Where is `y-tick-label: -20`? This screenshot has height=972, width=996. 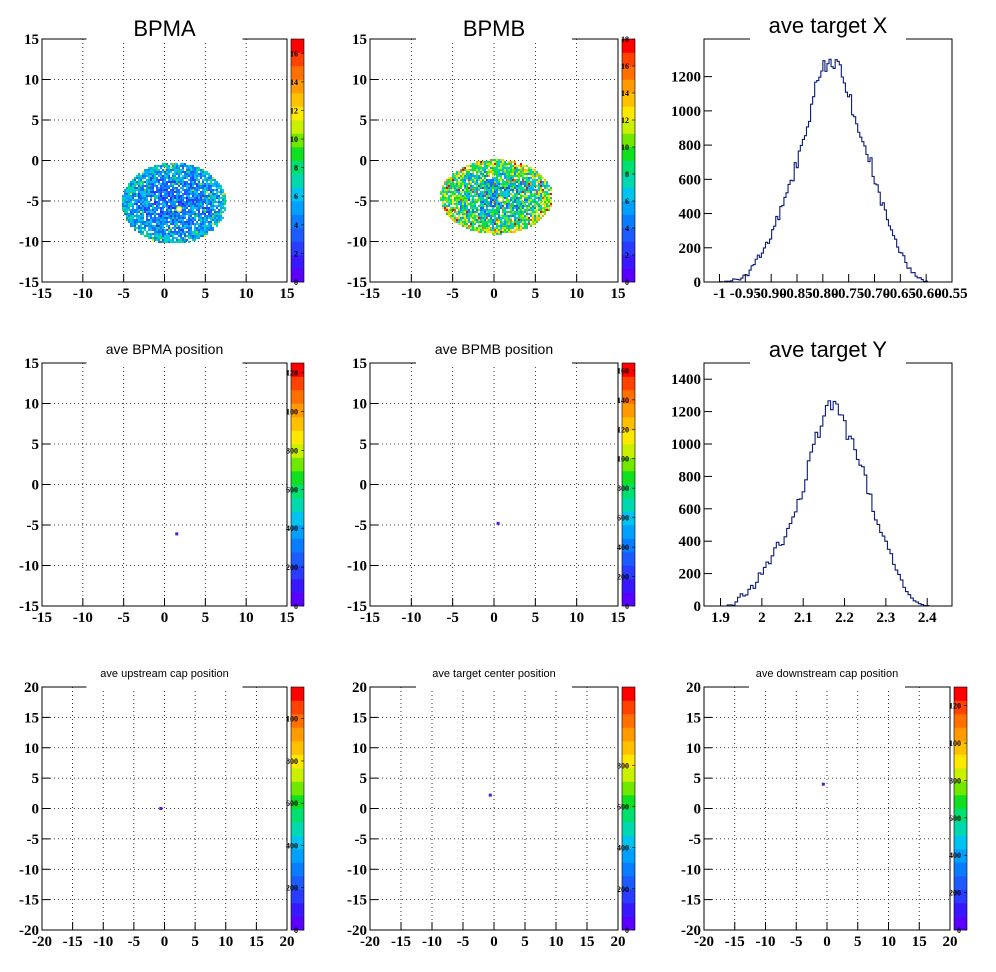
y-tick-label: -20 is located at coordinates (29, 931).